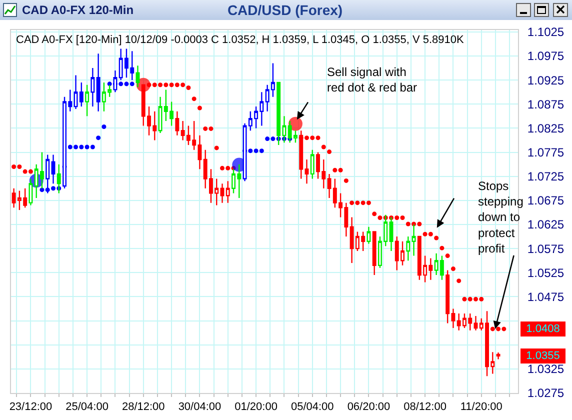  Describe the element at coordinates (545, 273) in the screenshot. I see `y-tick-label: 1.0525` at that location.